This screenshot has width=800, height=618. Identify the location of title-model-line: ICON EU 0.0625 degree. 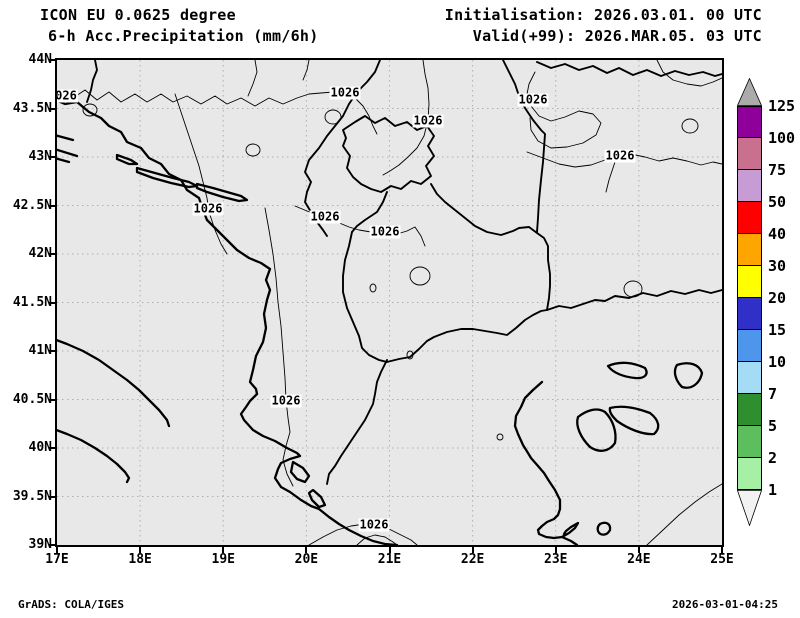
(138, 15).